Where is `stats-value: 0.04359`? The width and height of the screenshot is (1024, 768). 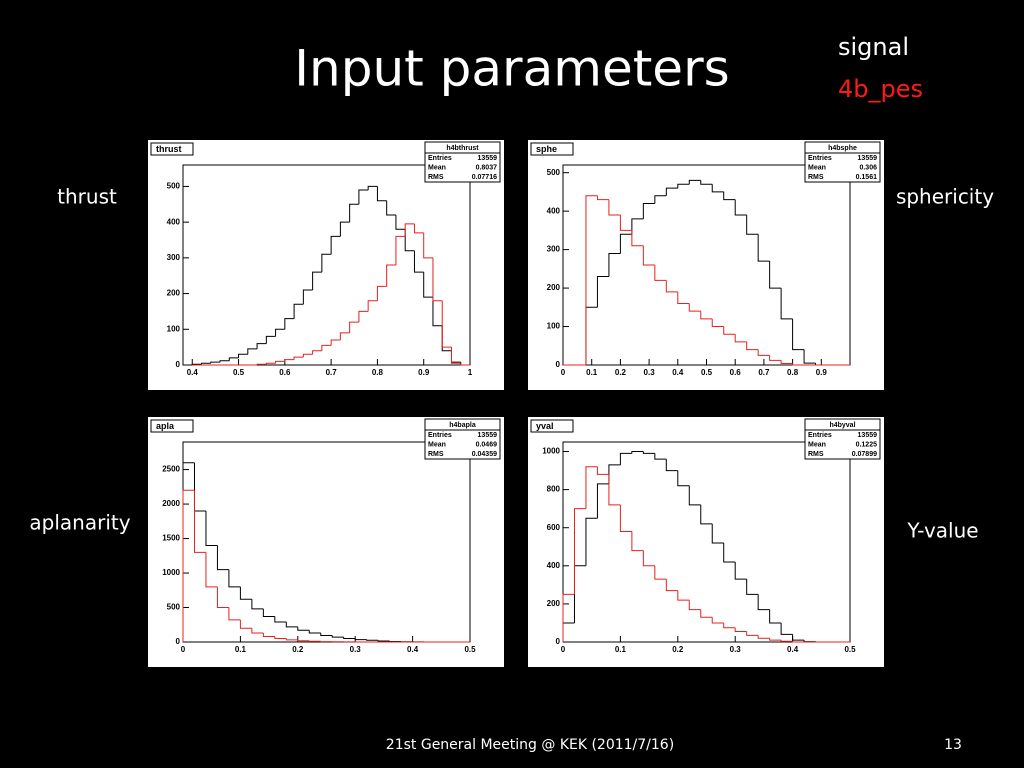
stats-value: 0.04359 is located at coordinates (484, 454).